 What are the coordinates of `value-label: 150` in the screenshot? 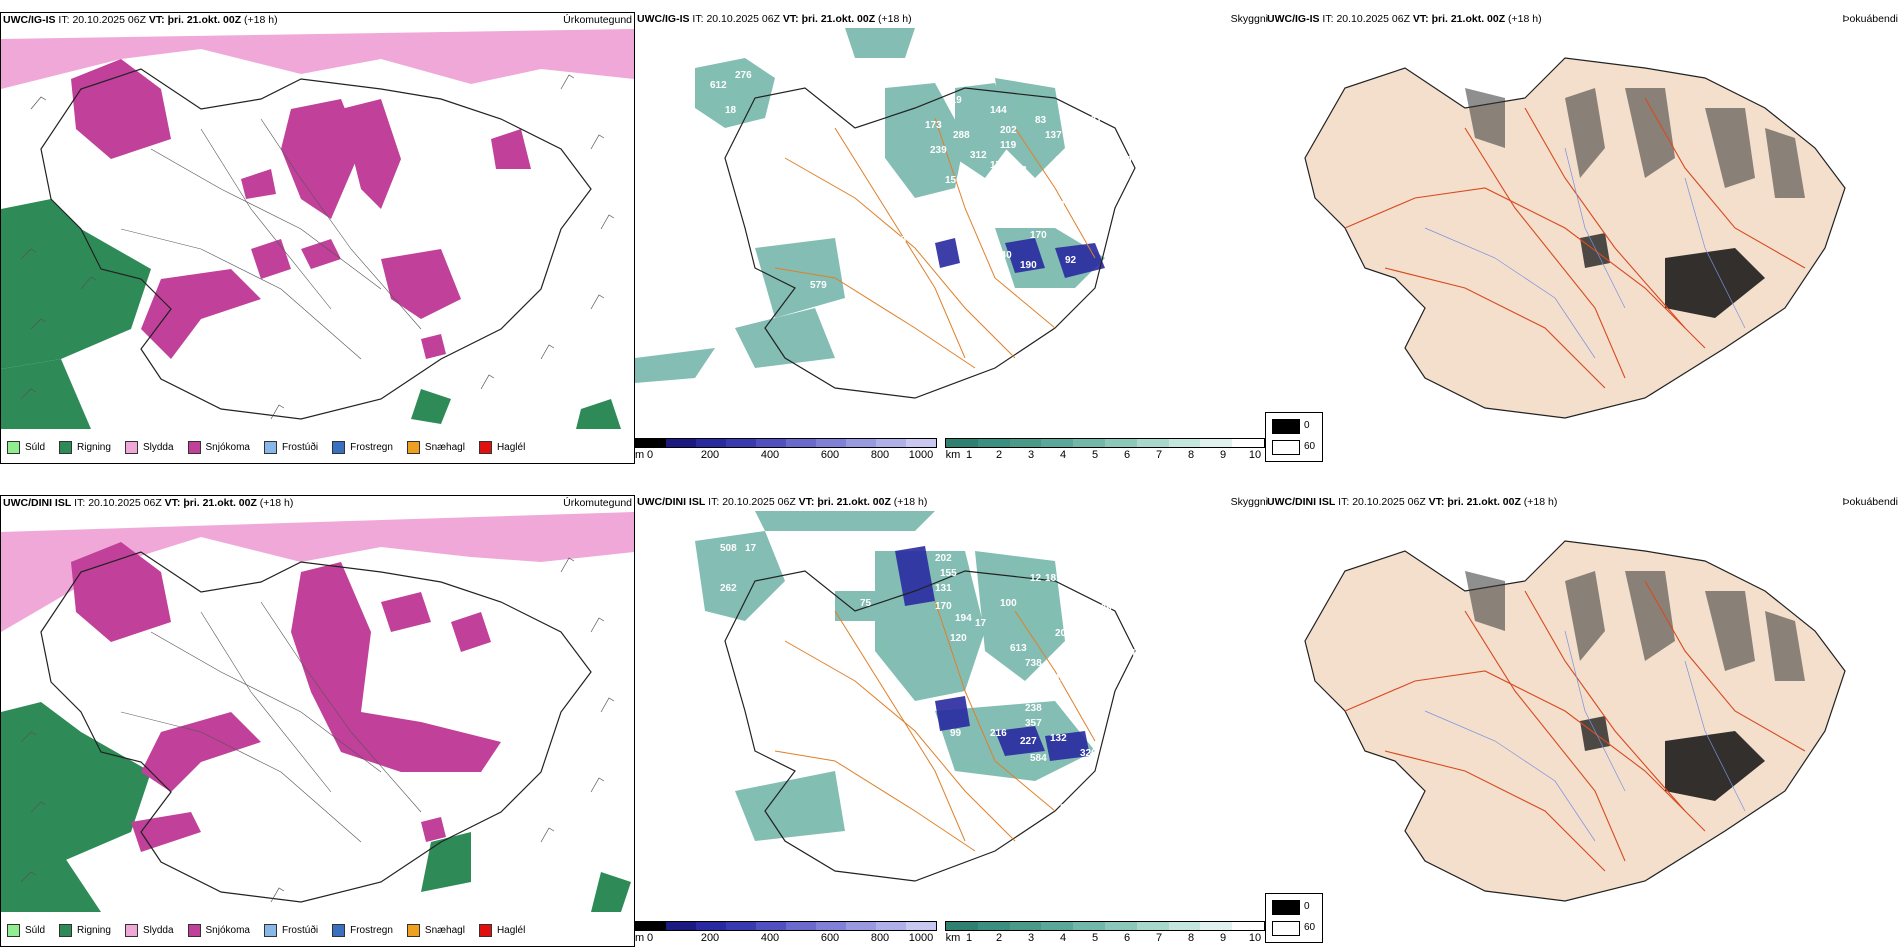 It's located at (1123, 160).